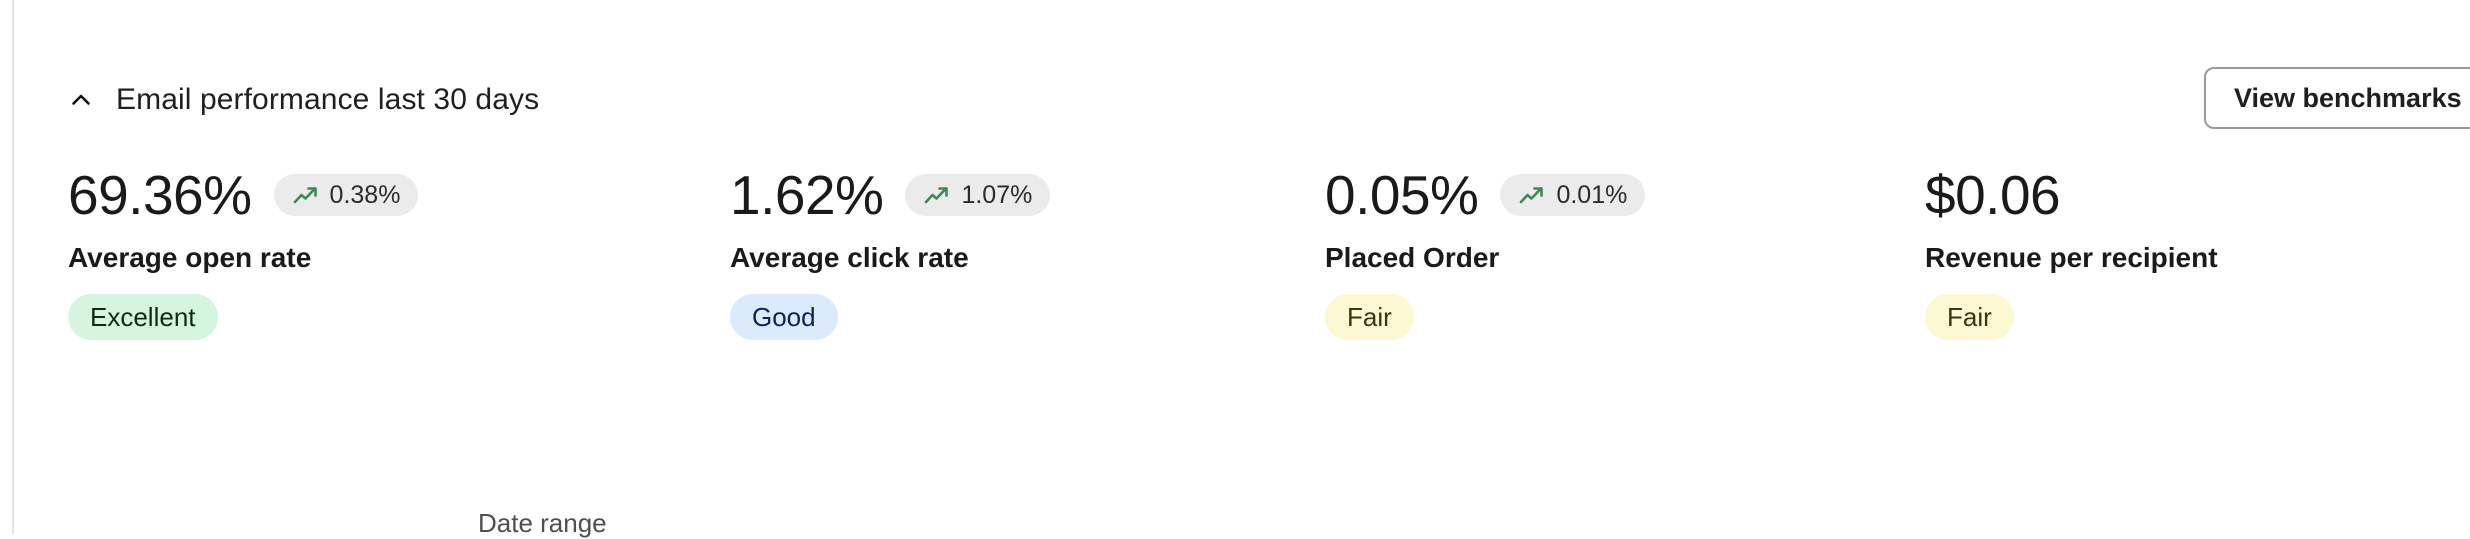 Image resolution: width=2470 pixels, height=539 pixels. I want to click on metric-label: Average click rate, so click(849, 257).